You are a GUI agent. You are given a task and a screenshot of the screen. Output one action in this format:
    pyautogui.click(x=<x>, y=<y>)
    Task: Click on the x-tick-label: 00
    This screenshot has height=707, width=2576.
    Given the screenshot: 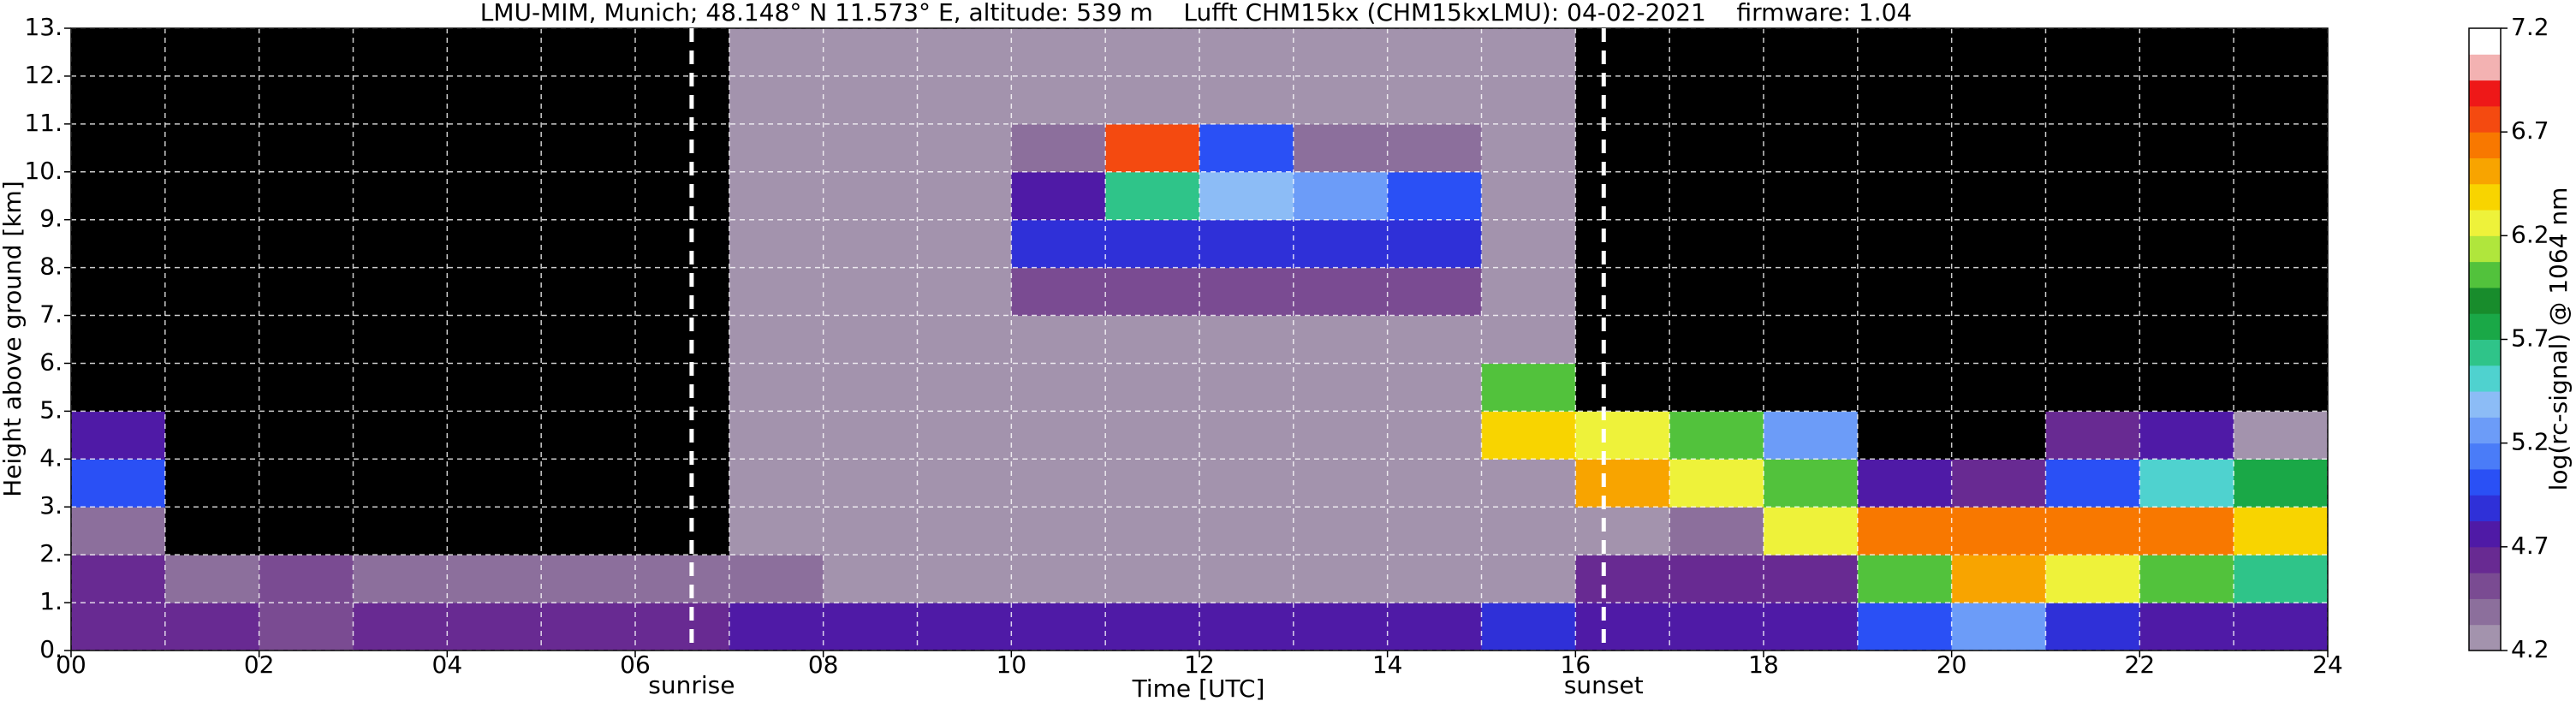 What is the action you would take?
    pyautogui.click(x=71, y=665)
    